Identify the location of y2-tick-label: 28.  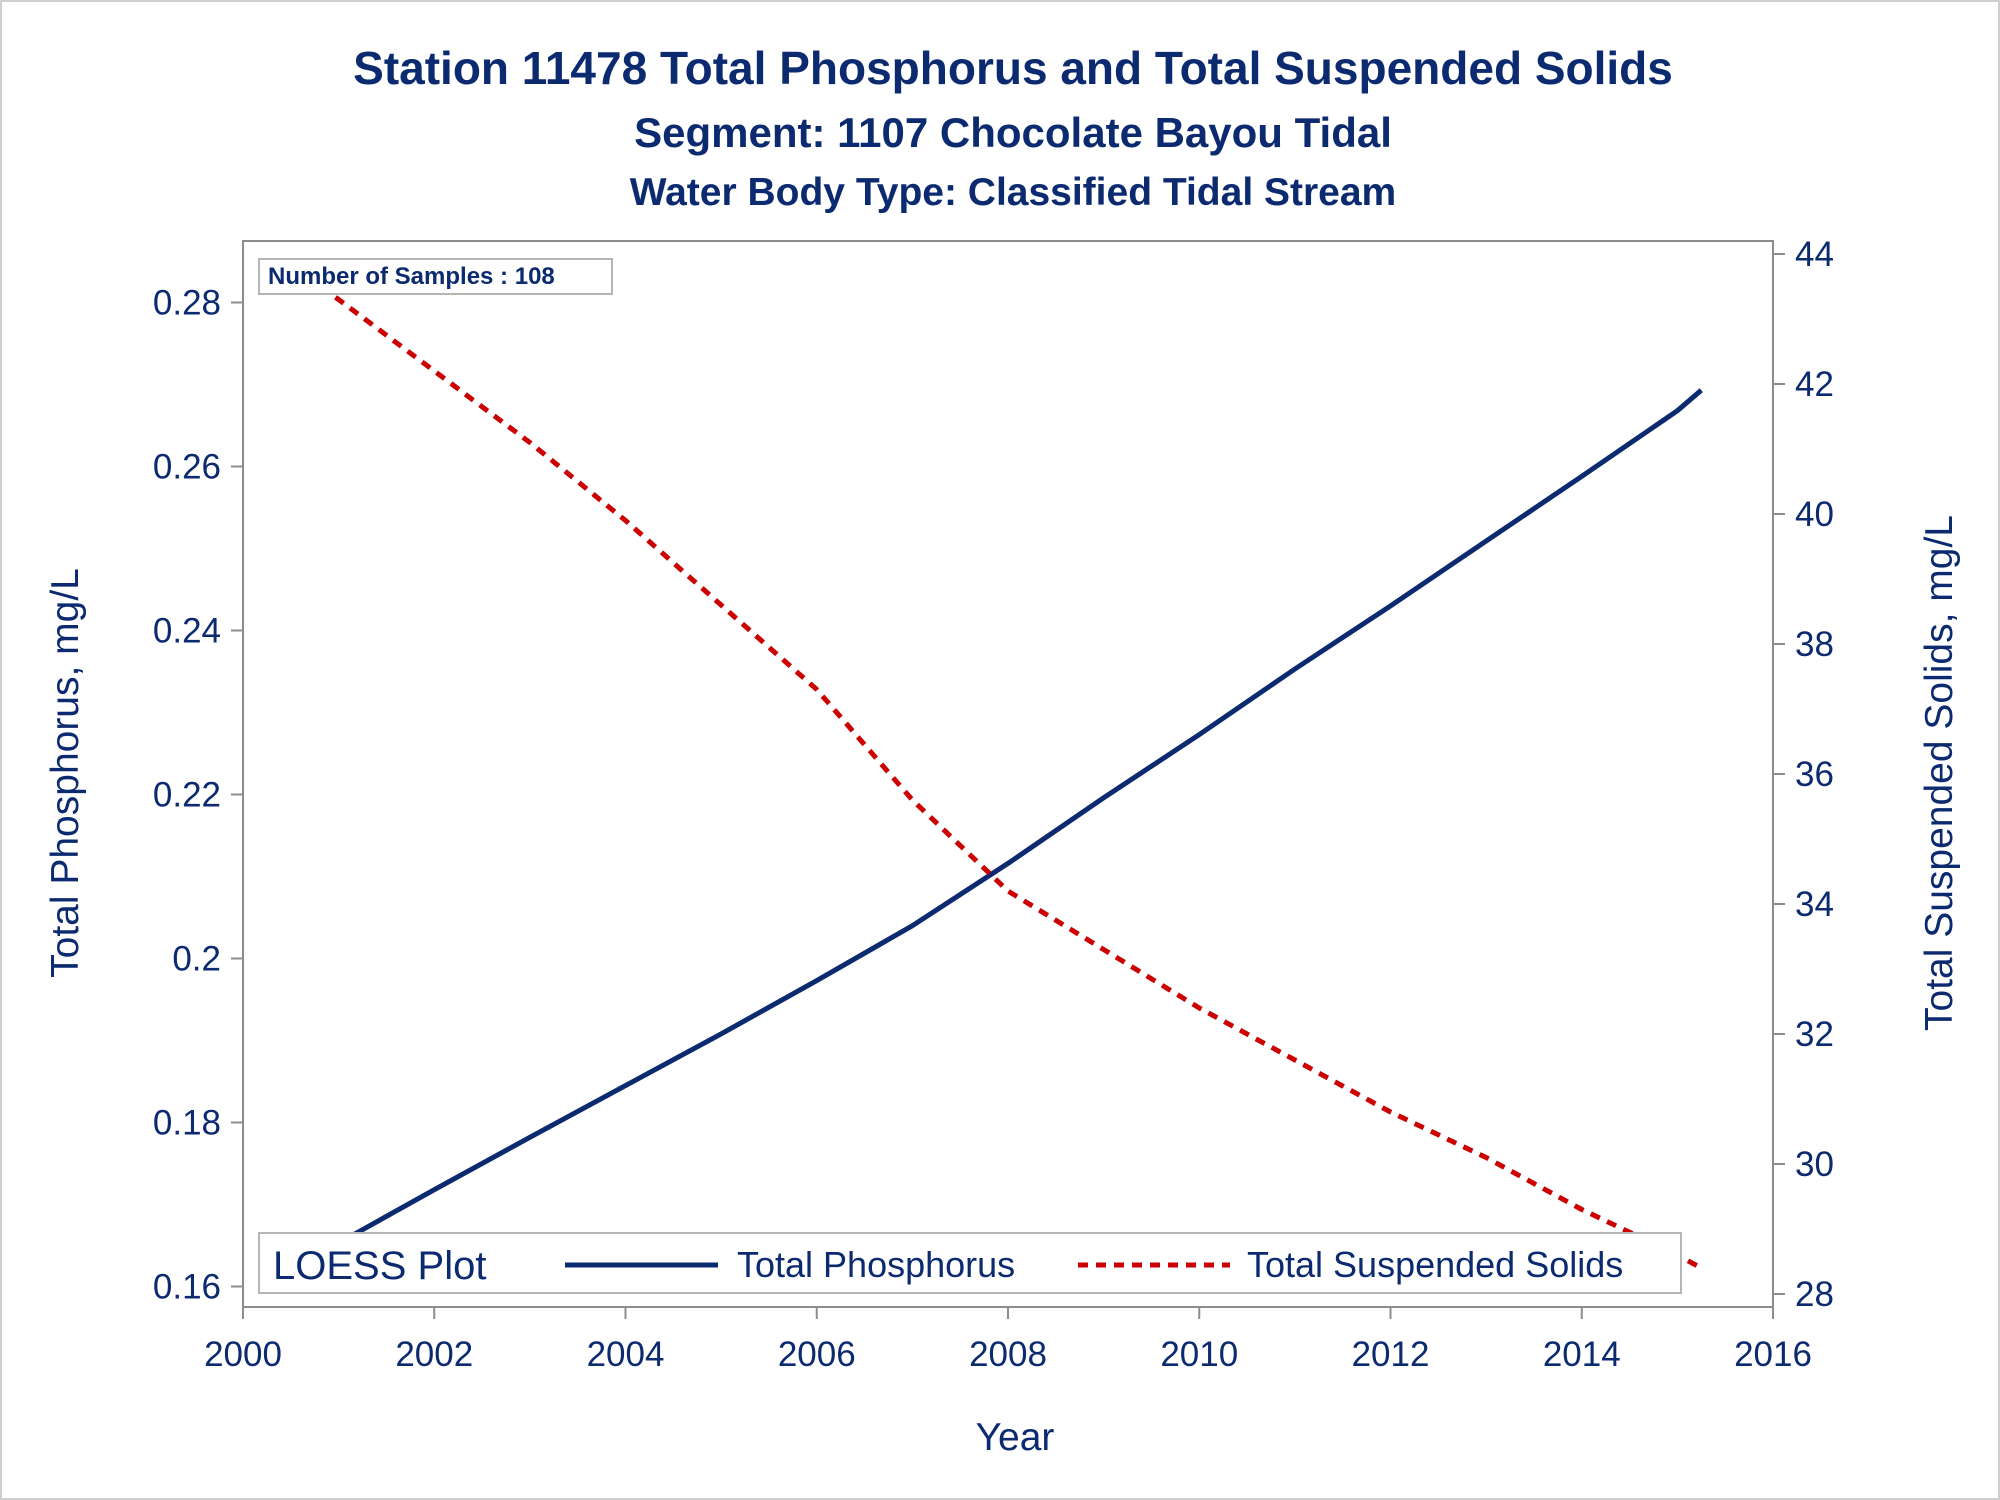
(1814, 1294).